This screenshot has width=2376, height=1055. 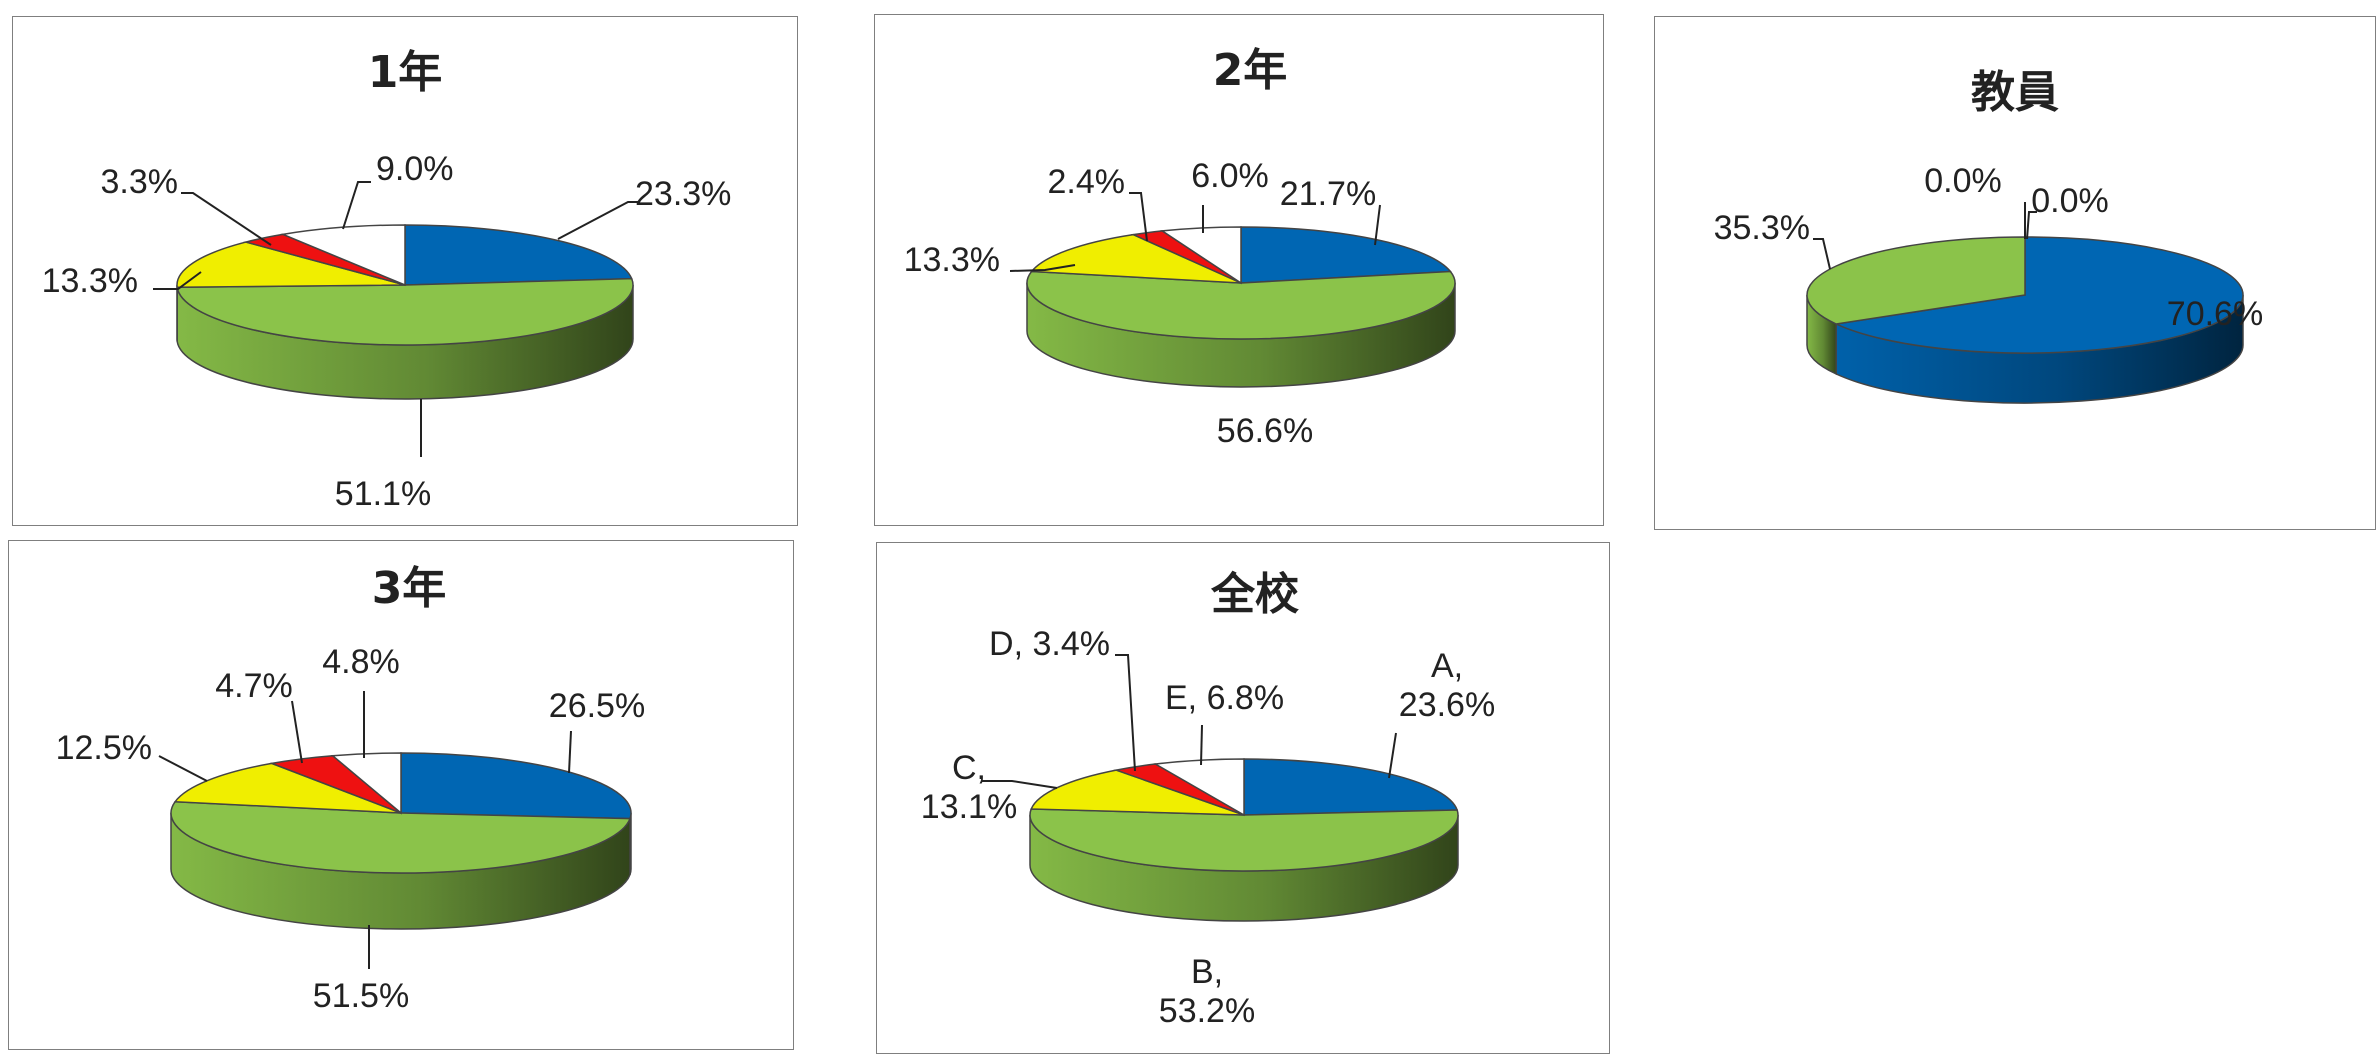 I want to click on data-label-E: E, 6.8%, so click(x=1224, y=698).